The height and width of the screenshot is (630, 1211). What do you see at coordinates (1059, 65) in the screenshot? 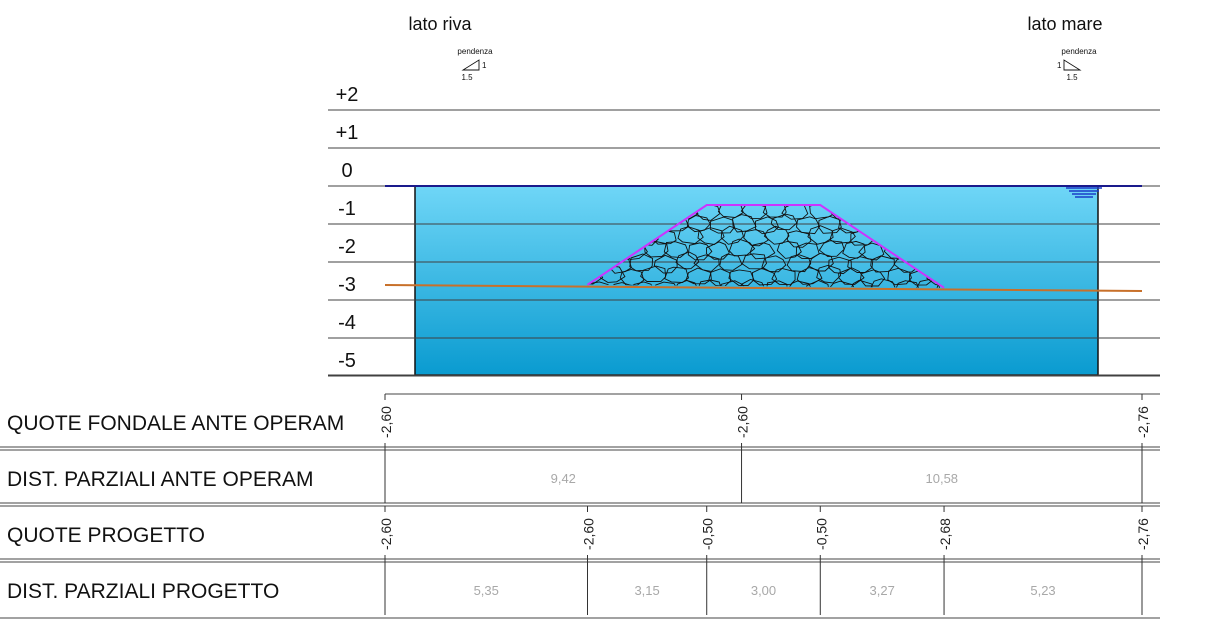
I see `slope-right-rise: 1` at bounding box center [1059, 65].